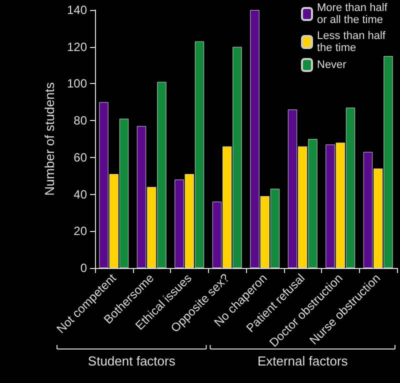 The width and height of the screenshot is (400, 383). What do you see at coordinates (77, 47) in the screenshot?
I see `y-tick-label: 120` at bounding box center [77, 47].